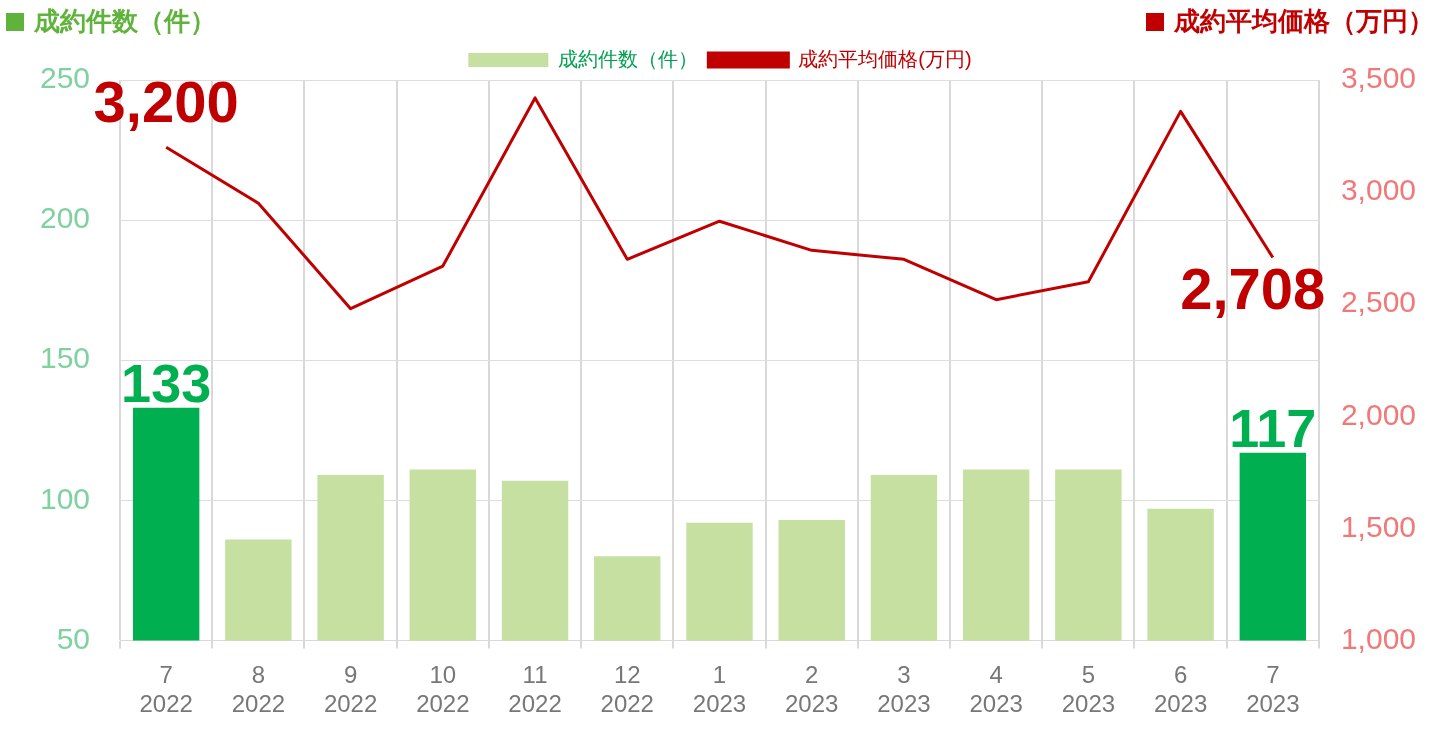 Image resolution: width=1440 pixels, height=738 pixels. I want to click on y2-axis-title: 成約平均価格（万円）, so click(1304, 21).